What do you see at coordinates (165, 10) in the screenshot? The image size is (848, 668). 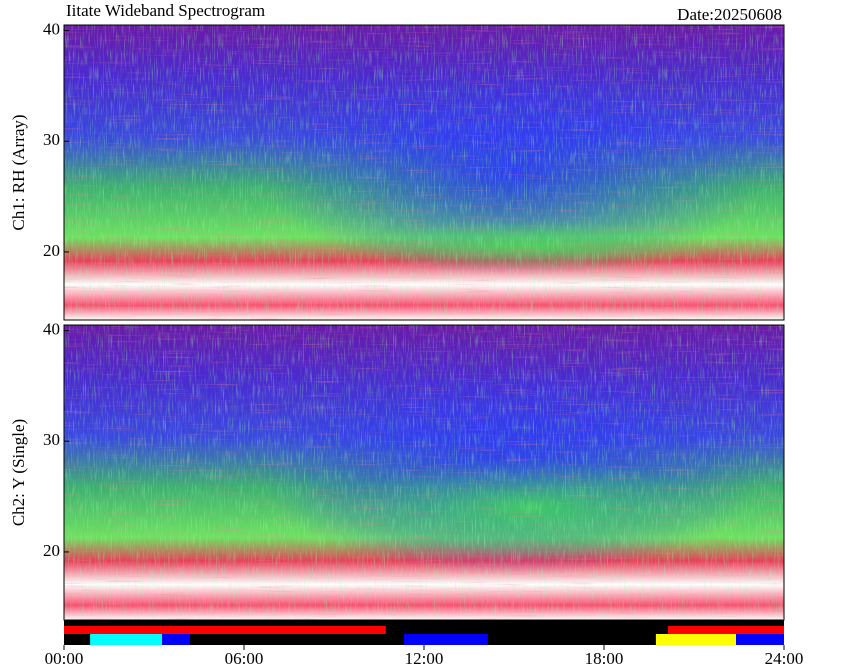 I see `chart-title: Iitate Wideband Spectrogram` at bounding box center [165, 10].